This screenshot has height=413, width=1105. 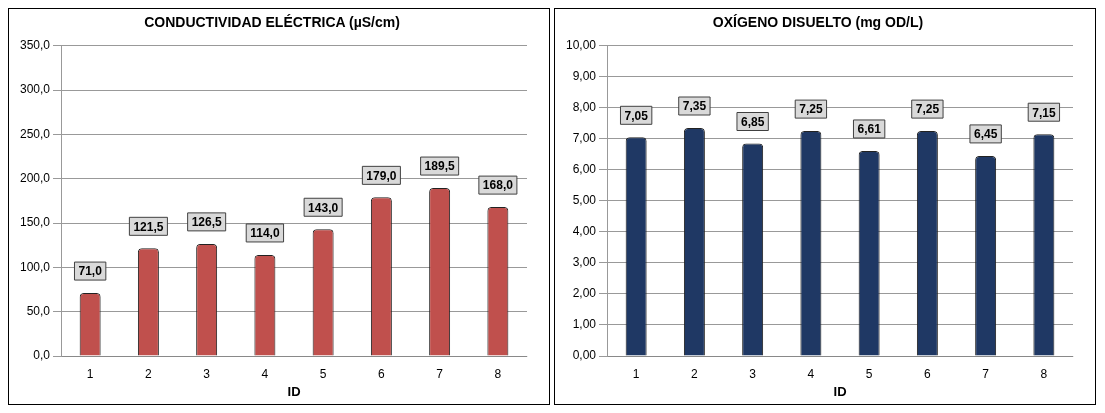 I want to click on data-label: 189,5, so click(x=439, y=166).